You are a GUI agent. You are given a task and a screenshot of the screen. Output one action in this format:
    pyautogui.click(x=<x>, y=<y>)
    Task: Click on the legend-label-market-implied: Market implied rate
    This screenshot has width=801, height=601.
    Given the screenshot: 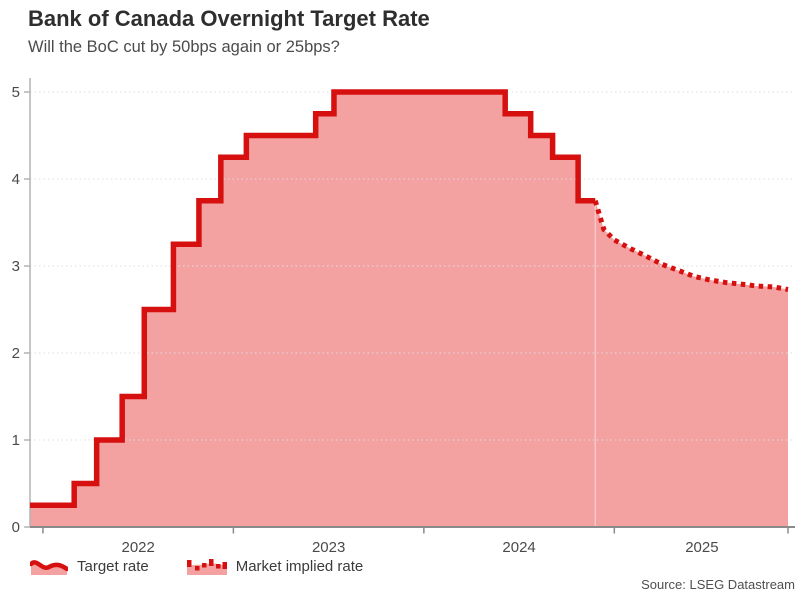 What is the action you would take?
    pyautogui.click(x=299, y=566)
    